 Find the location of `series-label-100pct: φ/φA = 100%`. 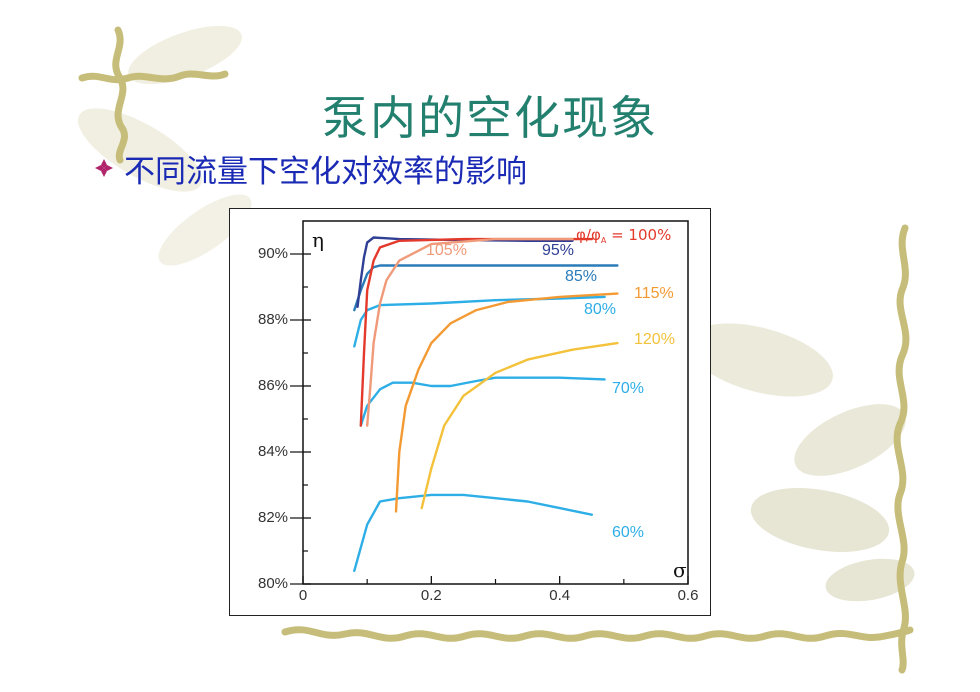

series-label-100pct: φ/φA = 100% is located at coordinates (623, 235).